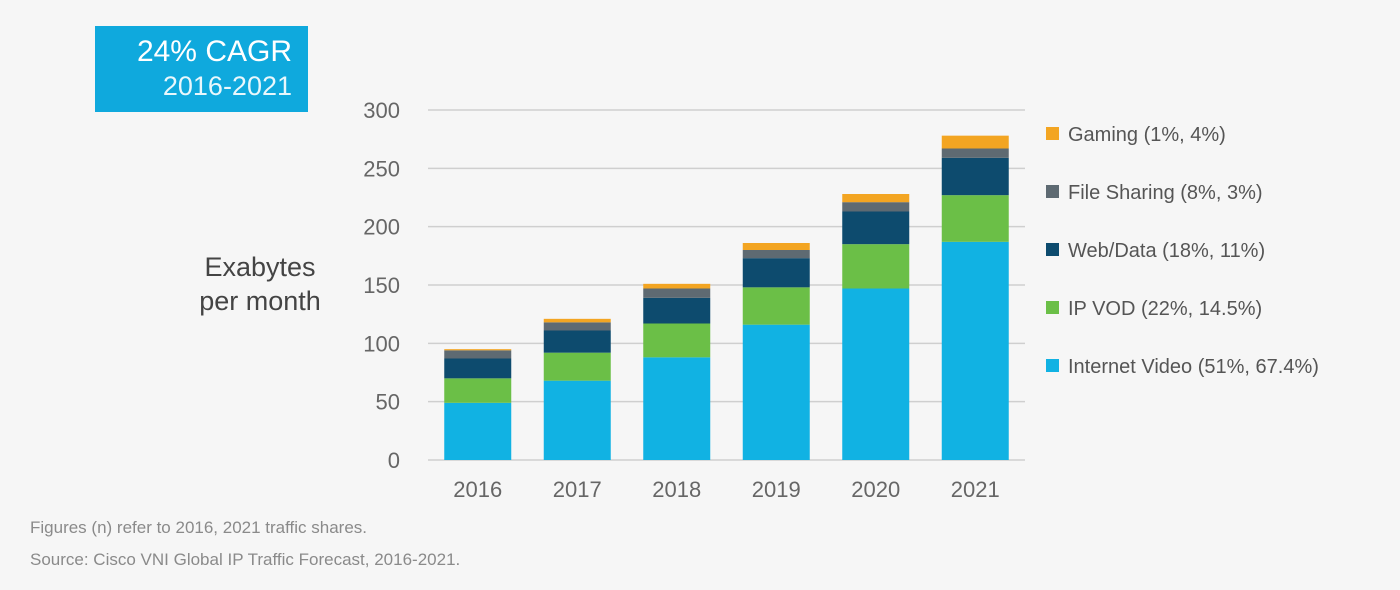  Describe the element at coordinates (214, 51) in the screenshot. I see `cagr-title: 24% CAGR` at that location.